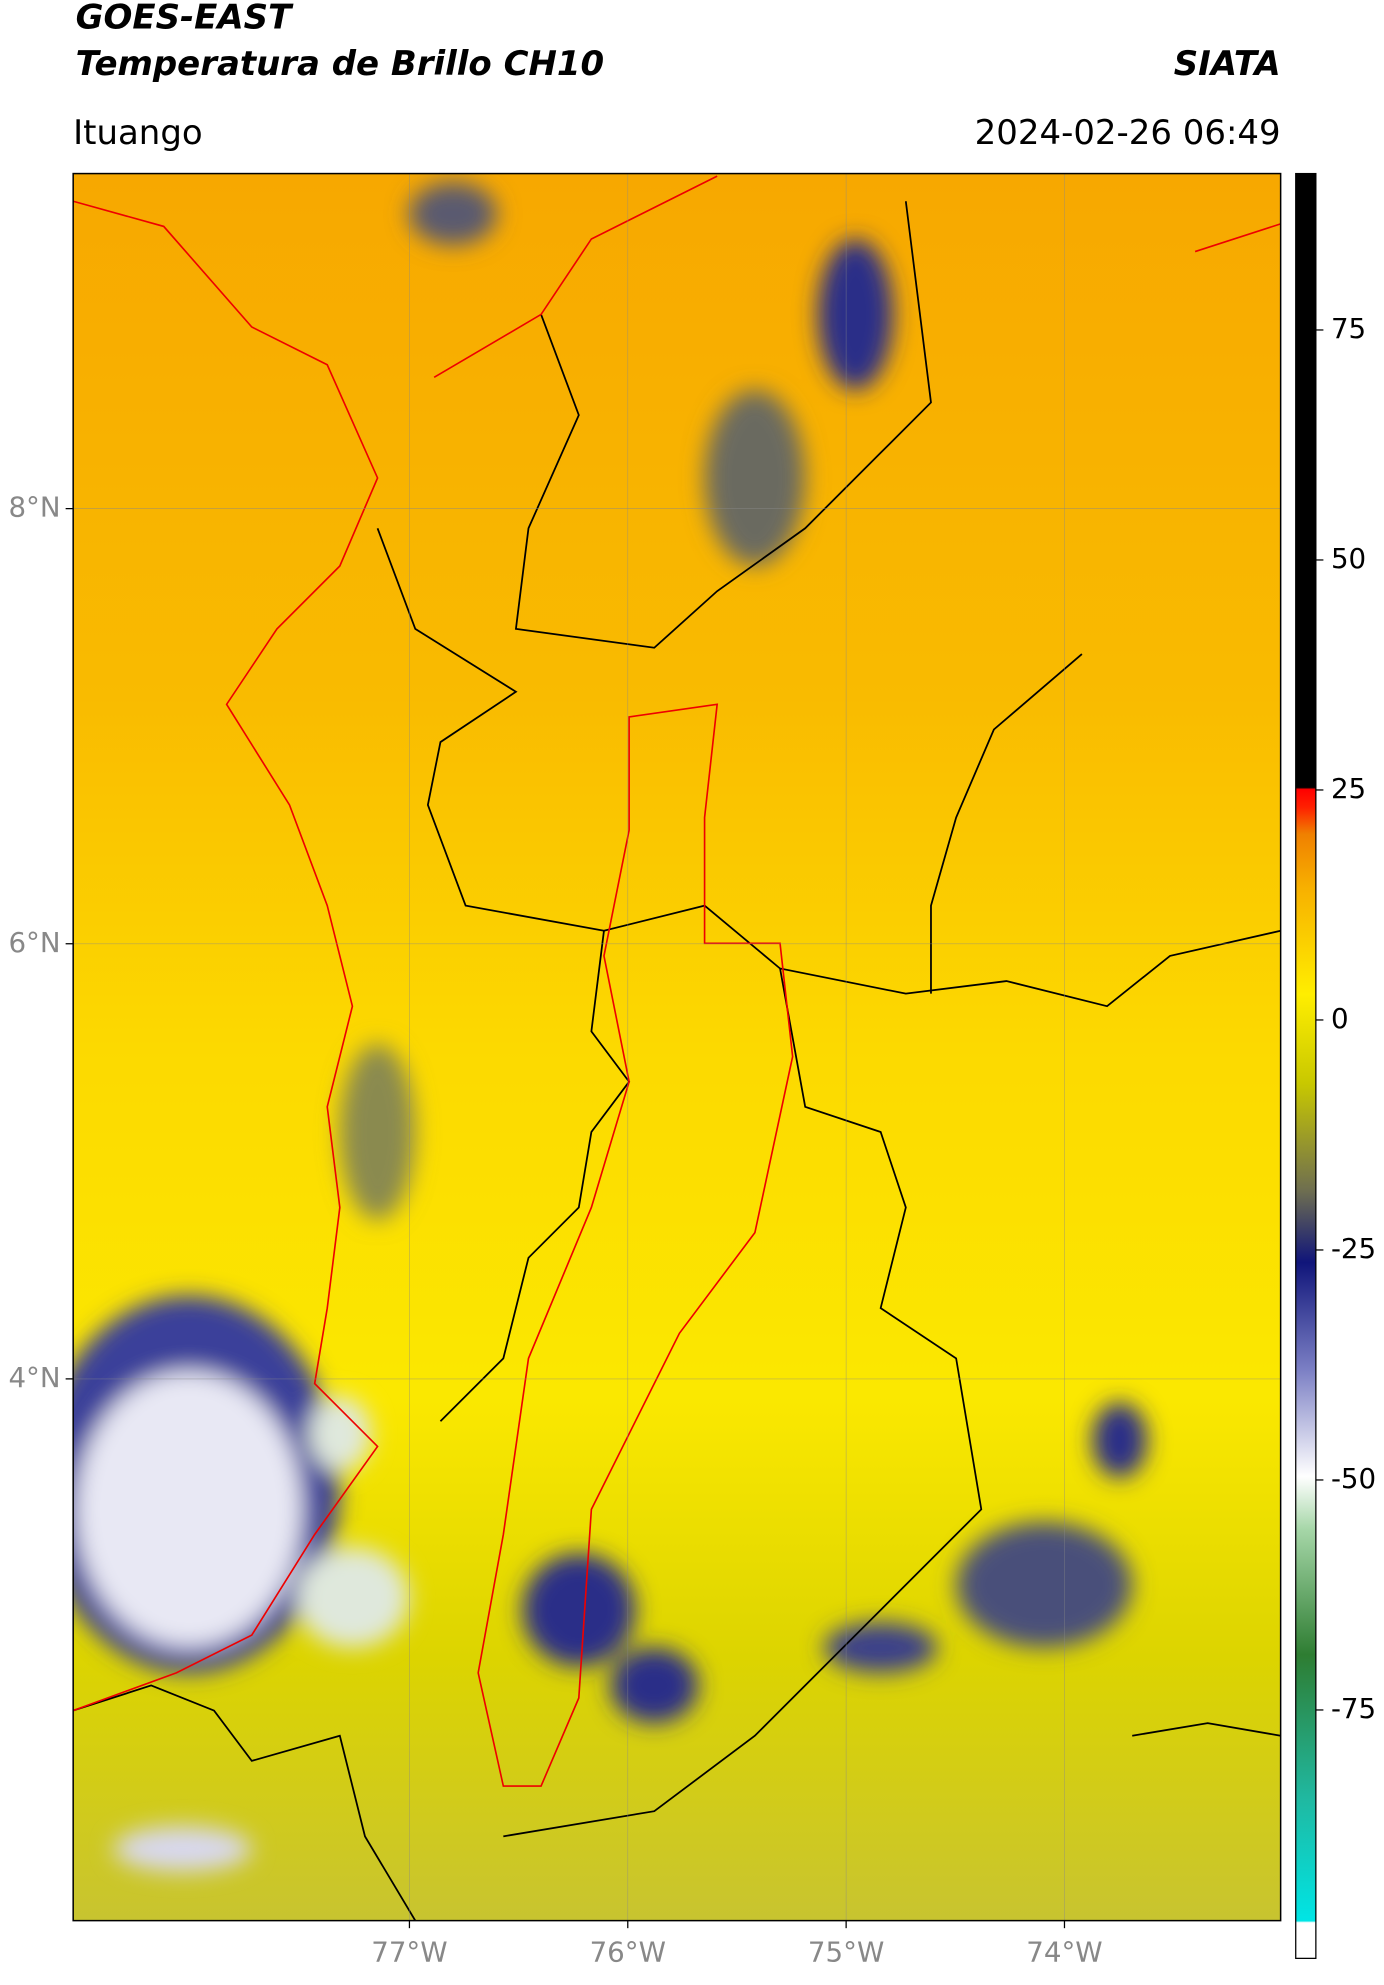 Image resolution: width=1384 pixels, height=1985 pixels. What do you see at coordinates (409, 1951) in the screenshot?
I see `x-tick-label: 77°W` at bounding box center [409, 1951].